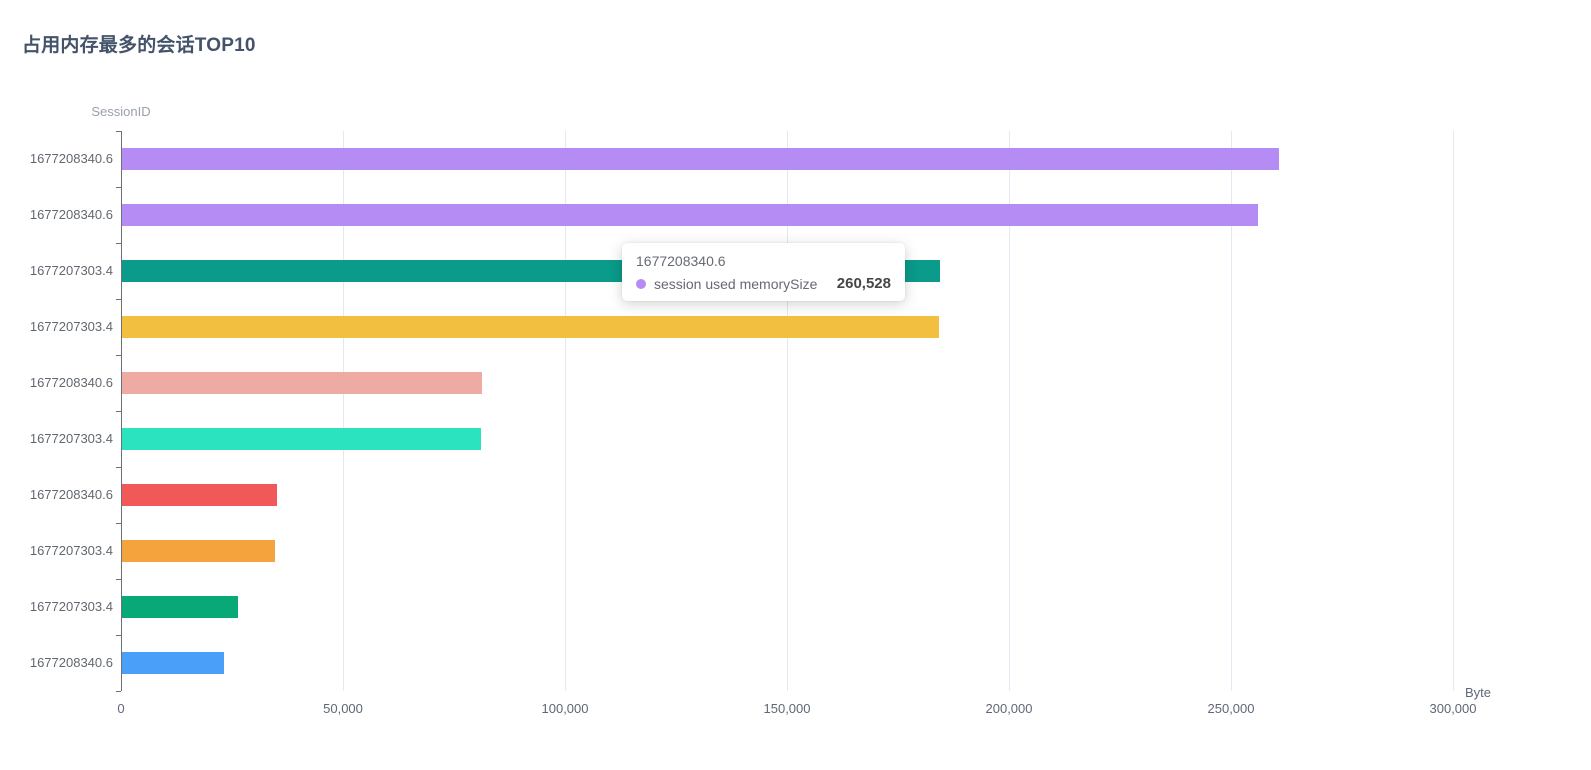 The height and width of the screenshot is (770, 1591). Describe the element at coordinates (302, 439) in the screenshot. I see `bar-1677207303.4-rank6` at that location.